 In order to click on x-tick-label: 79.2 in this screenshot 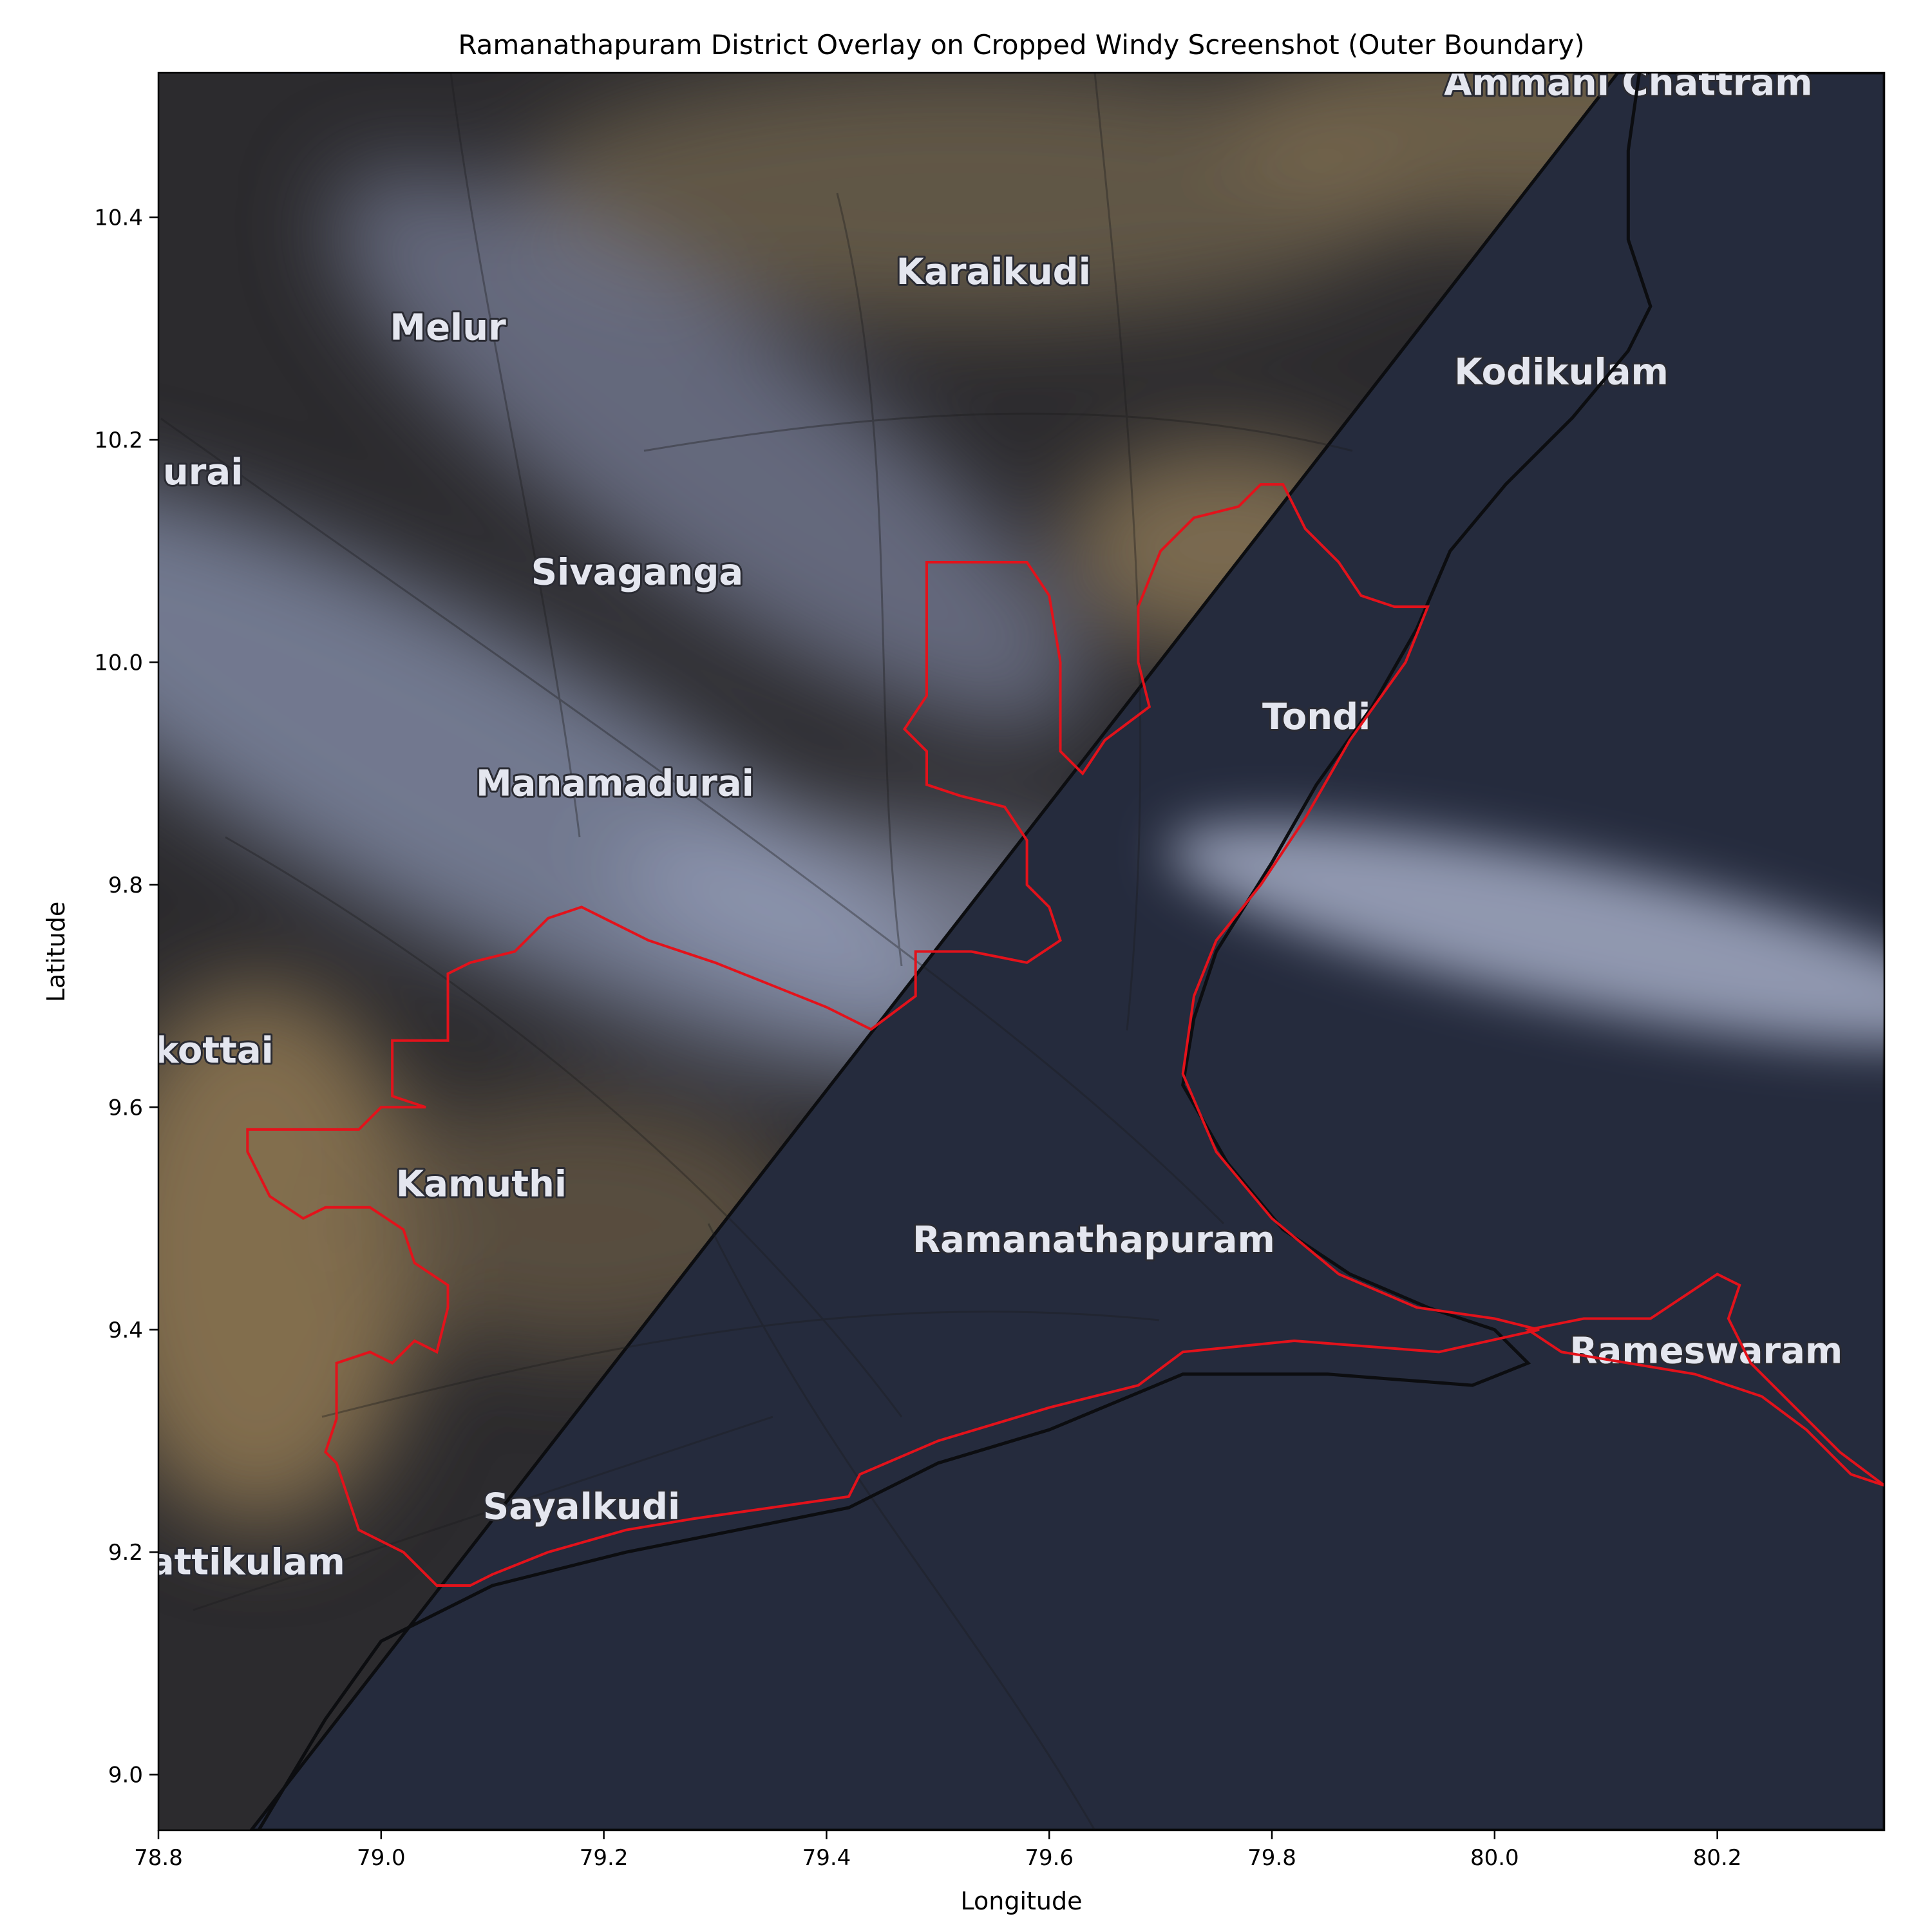, I will do `click(604, 1858)`.